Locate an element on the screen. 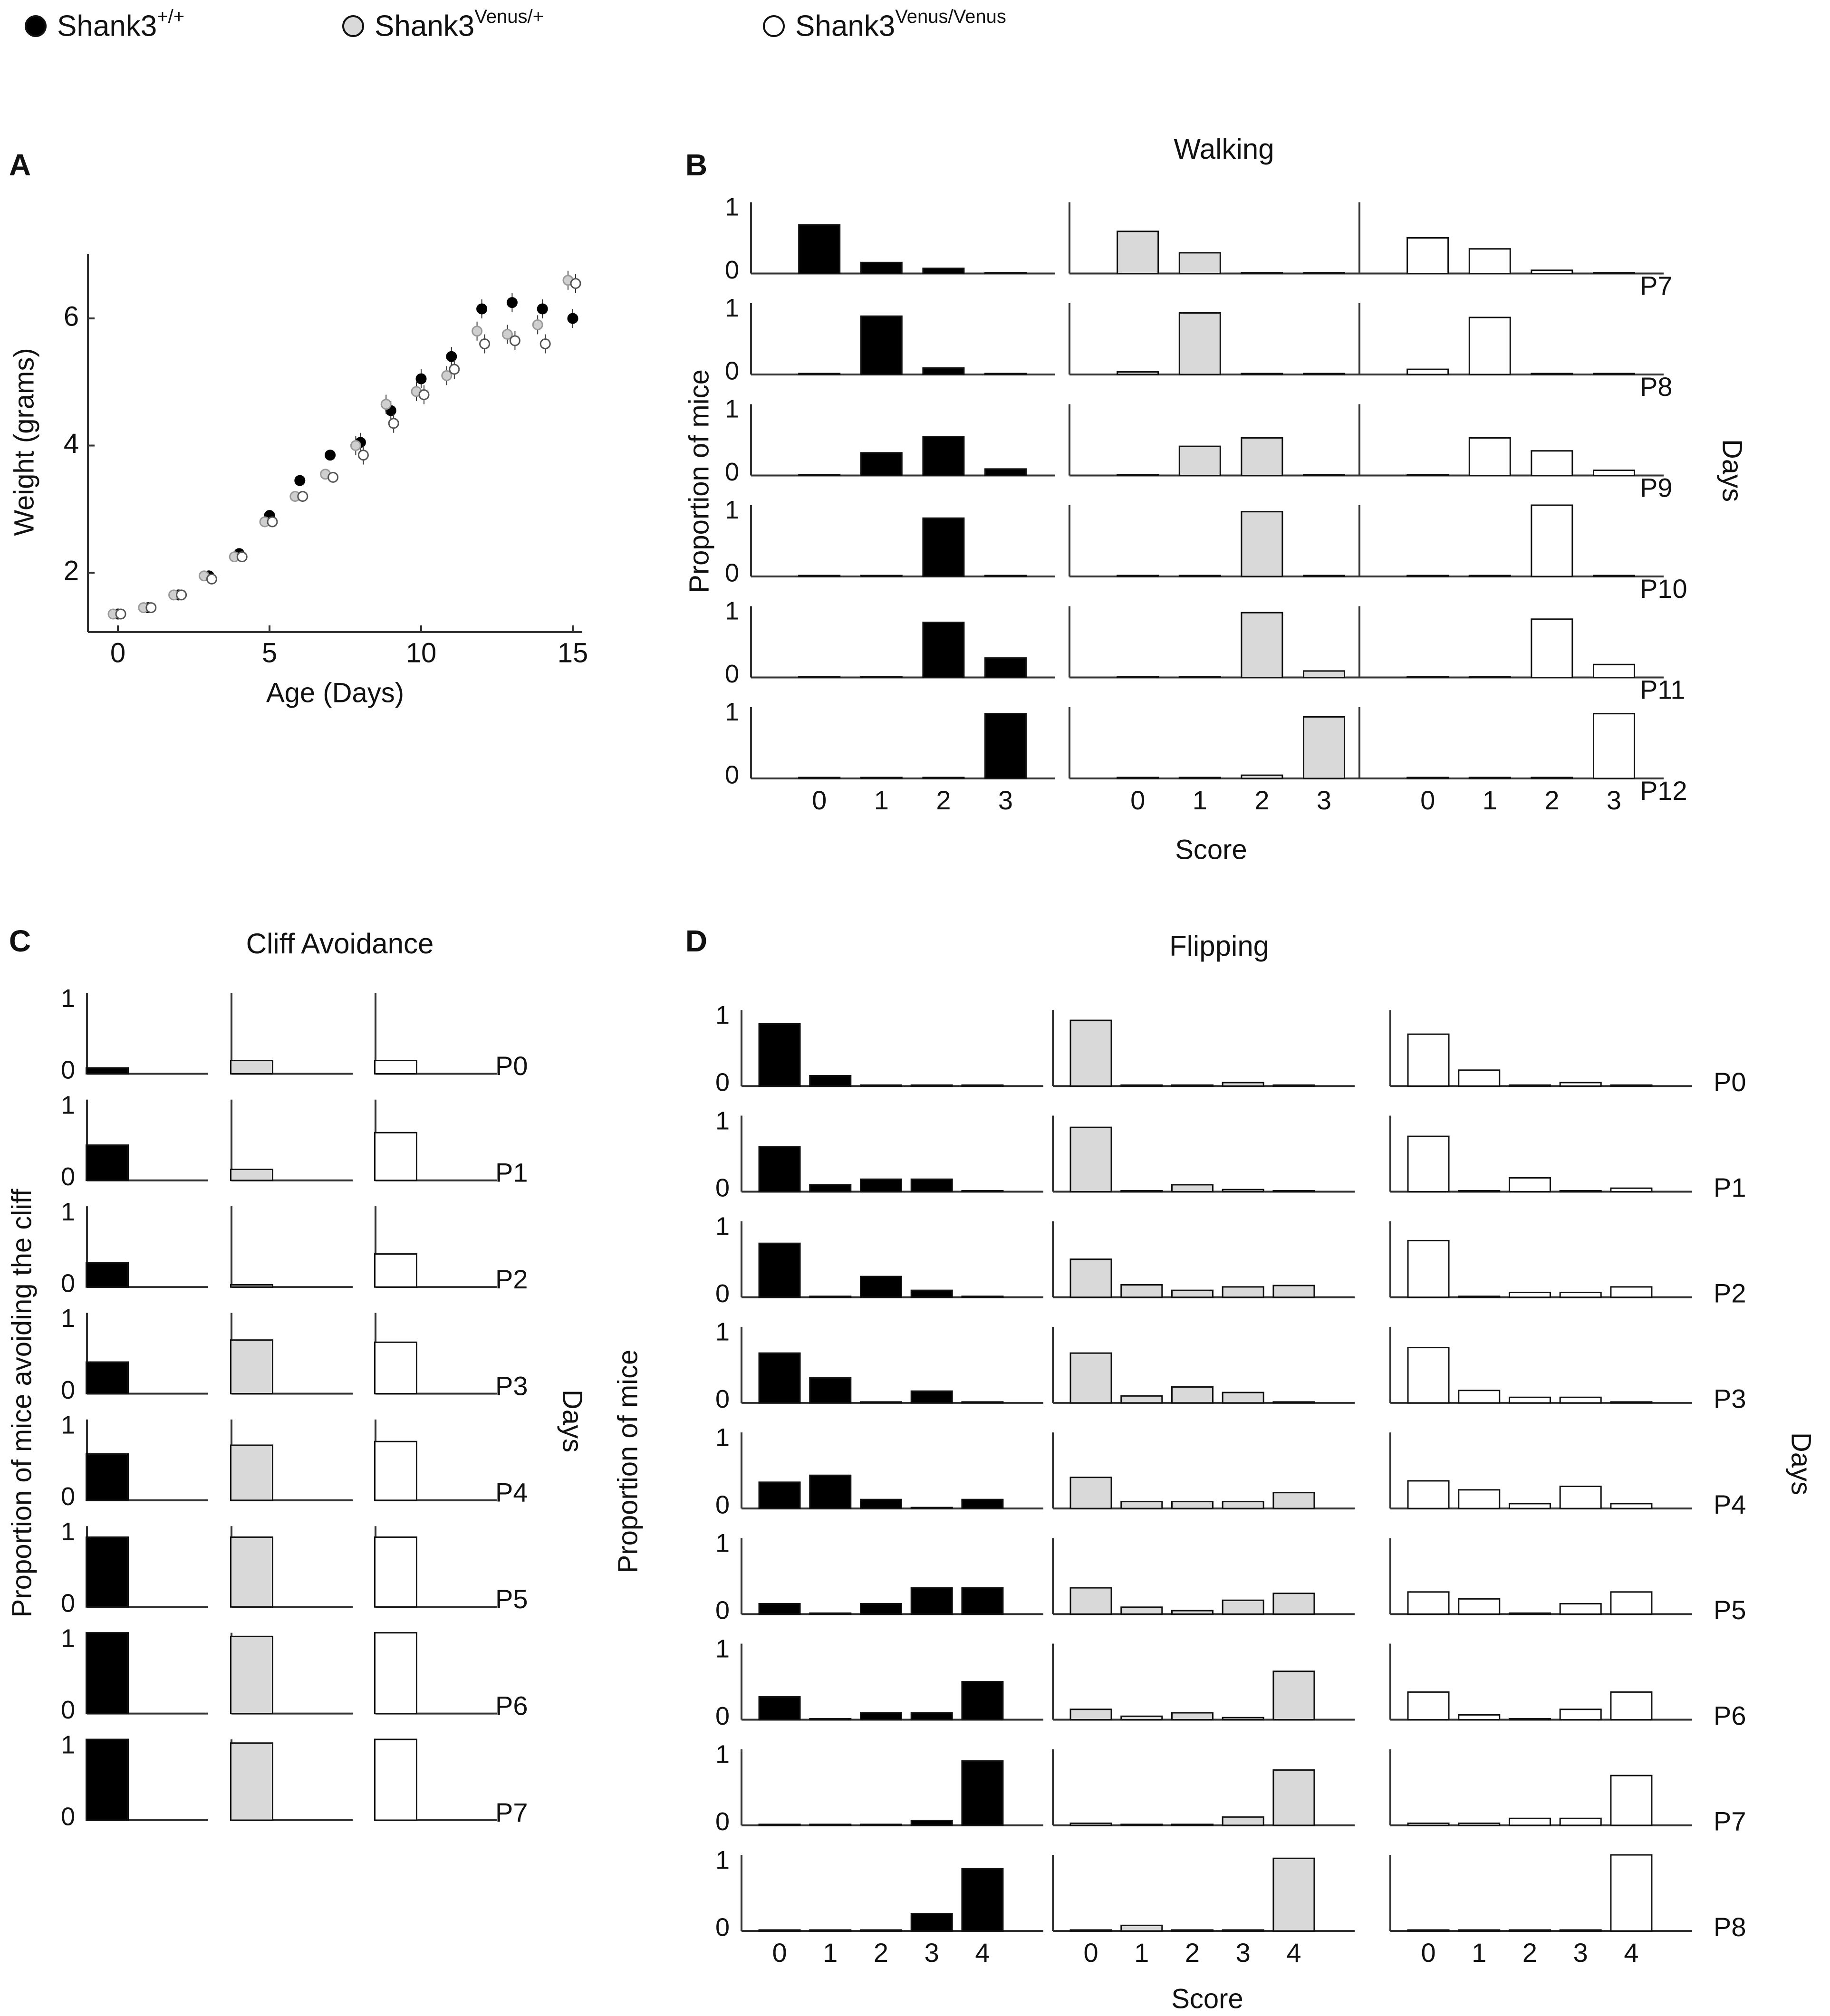  panel-d-x-tick-label: 4 is located at coordinates (982, 1953).